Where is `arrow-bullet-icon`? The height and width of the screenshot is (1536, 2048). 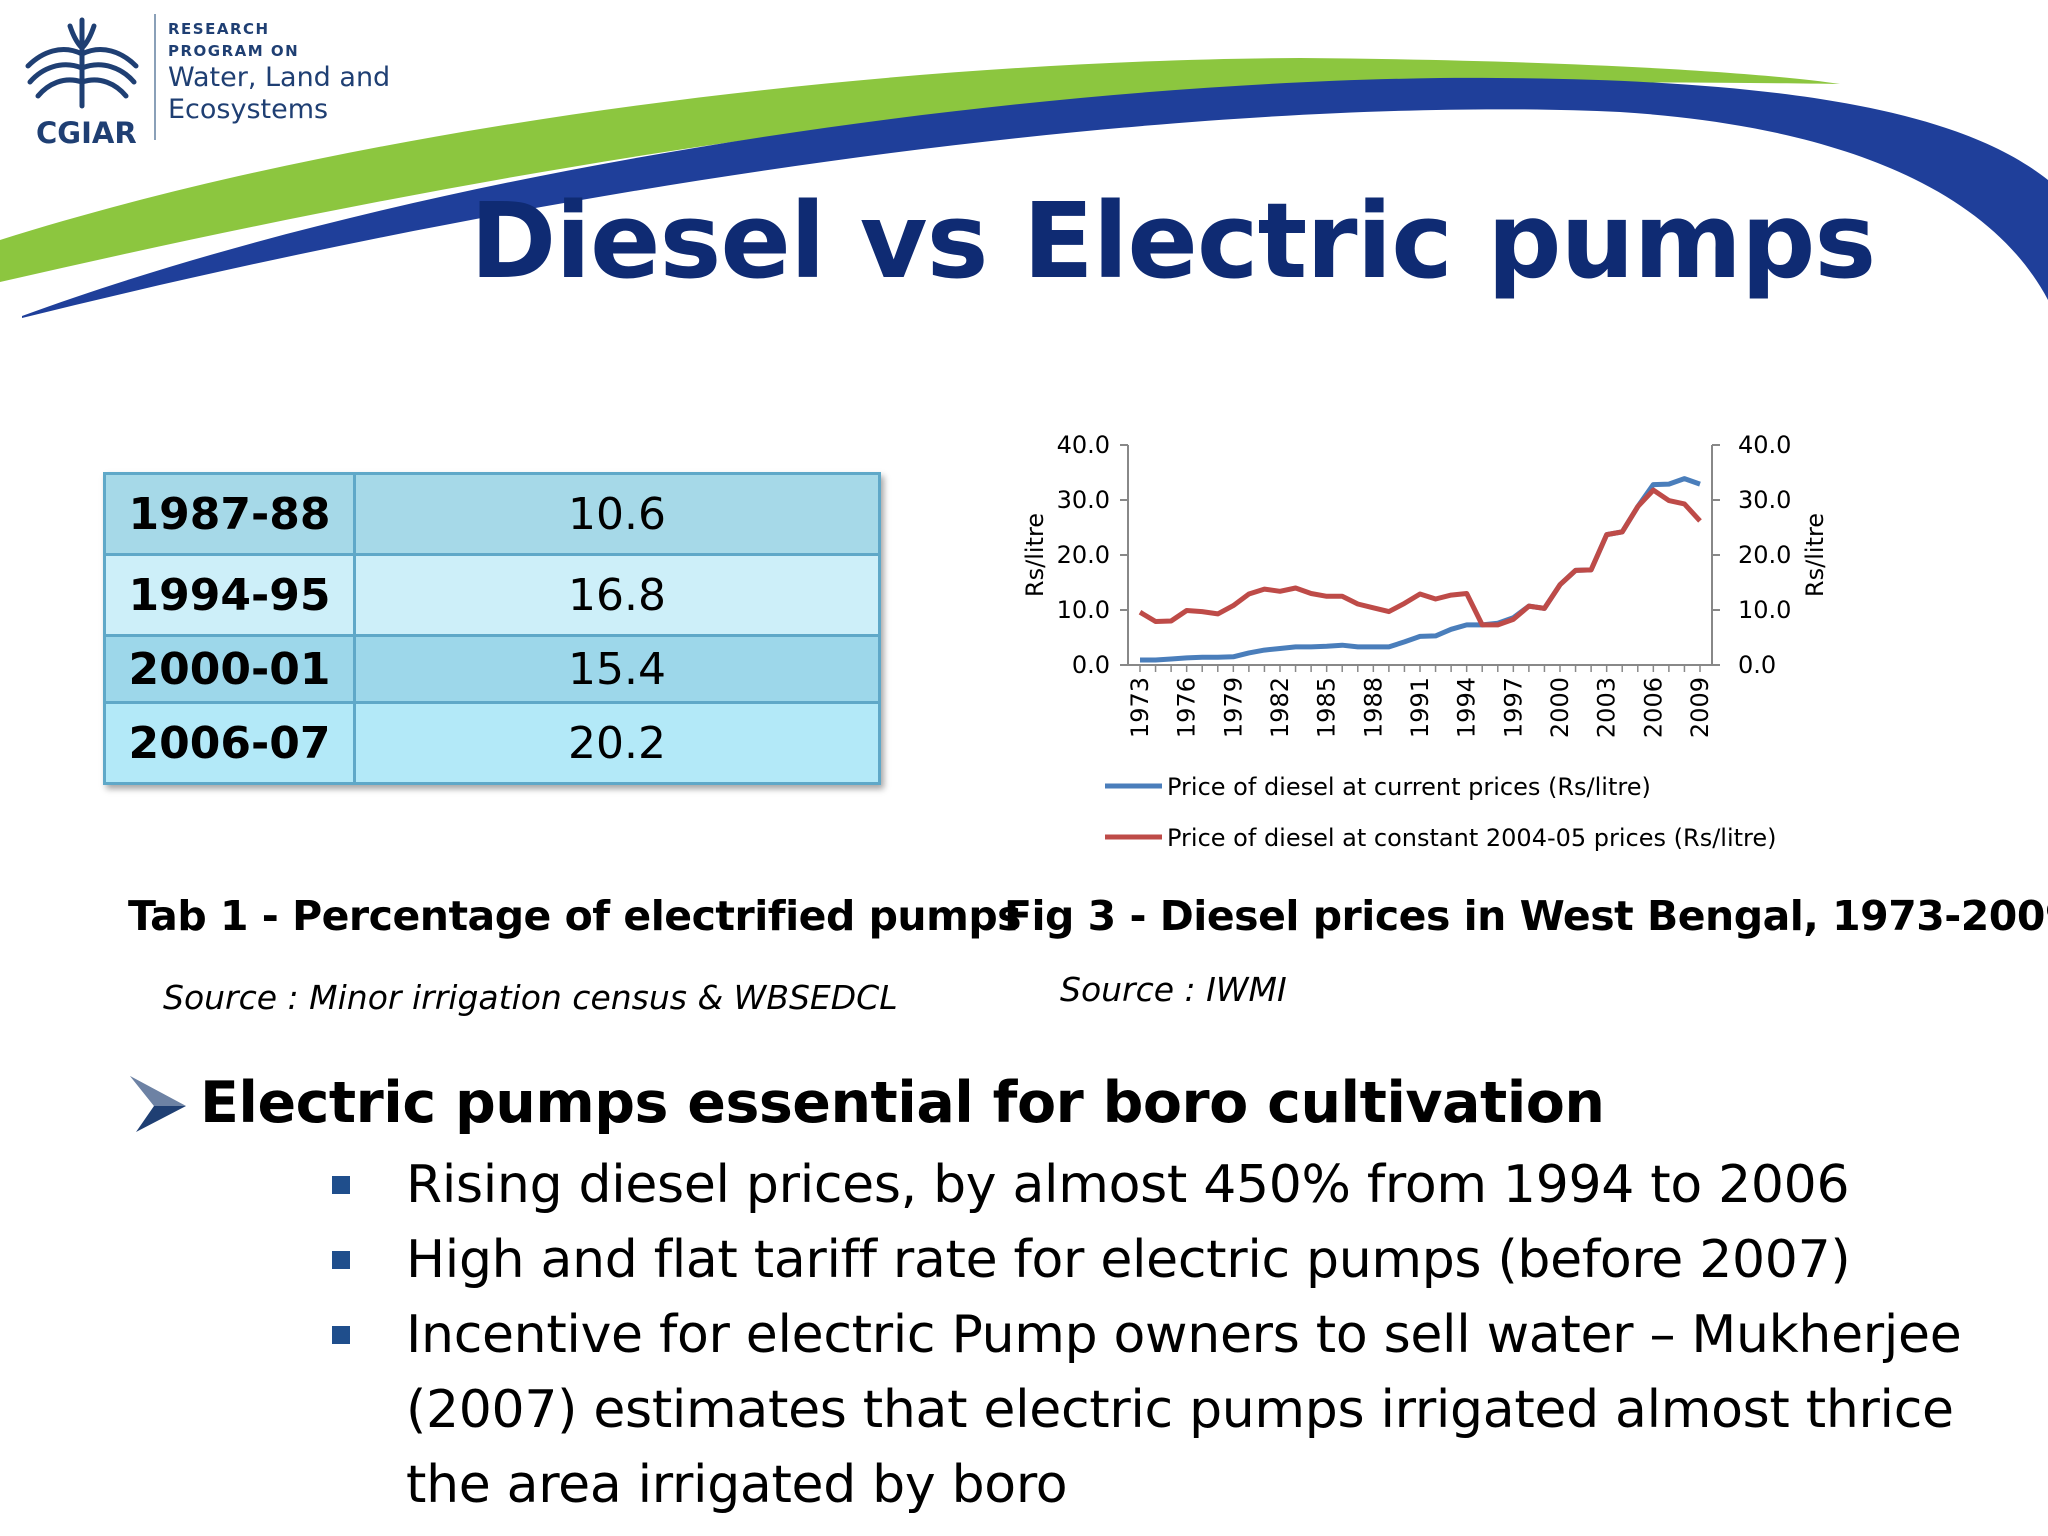 arrow-bullet-icon is located at coordinates (158, 1104).